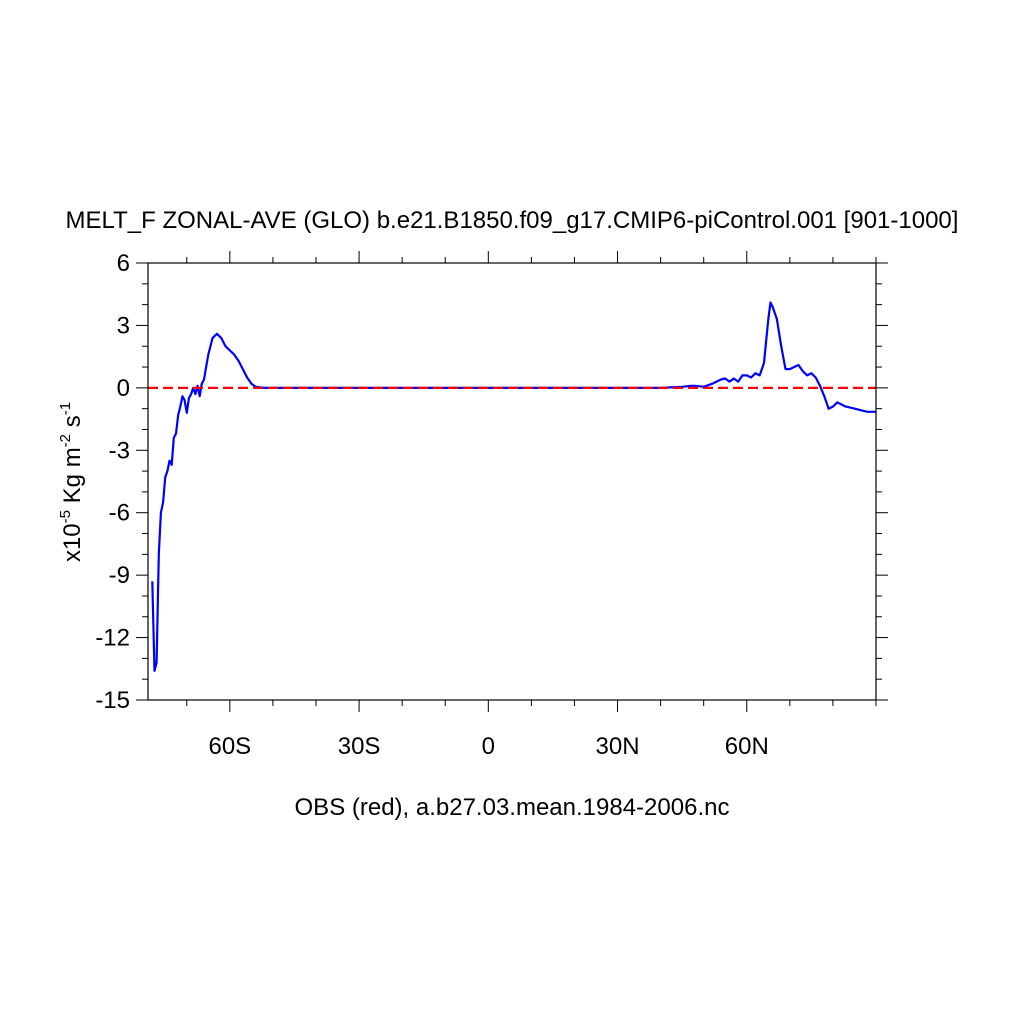  Describe the element at coordinates (747, 746) in the screenshot. I see `x-tick-label: 60N` at that location.